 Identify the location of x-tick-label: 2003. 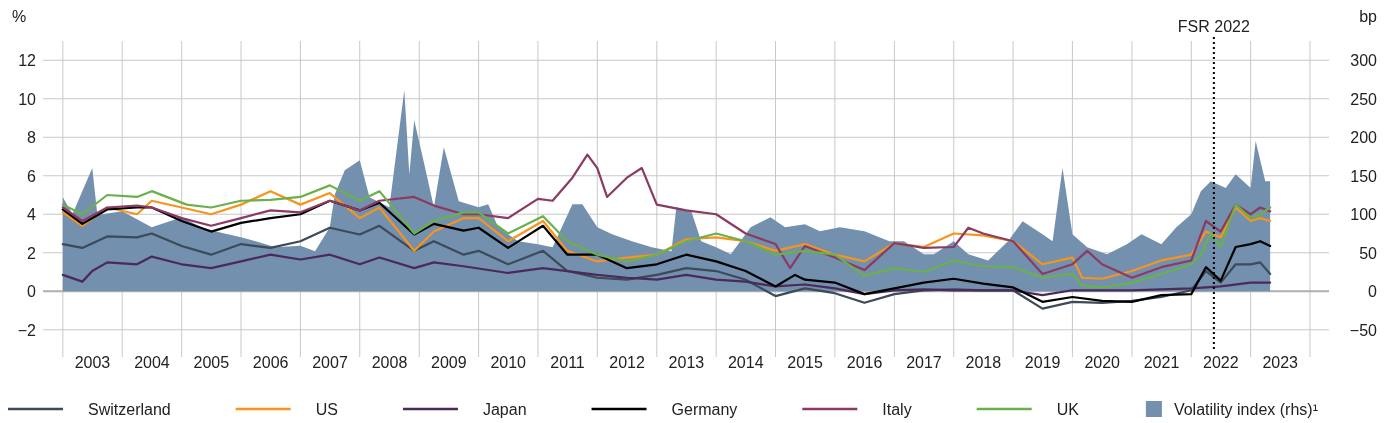
(92, 362).